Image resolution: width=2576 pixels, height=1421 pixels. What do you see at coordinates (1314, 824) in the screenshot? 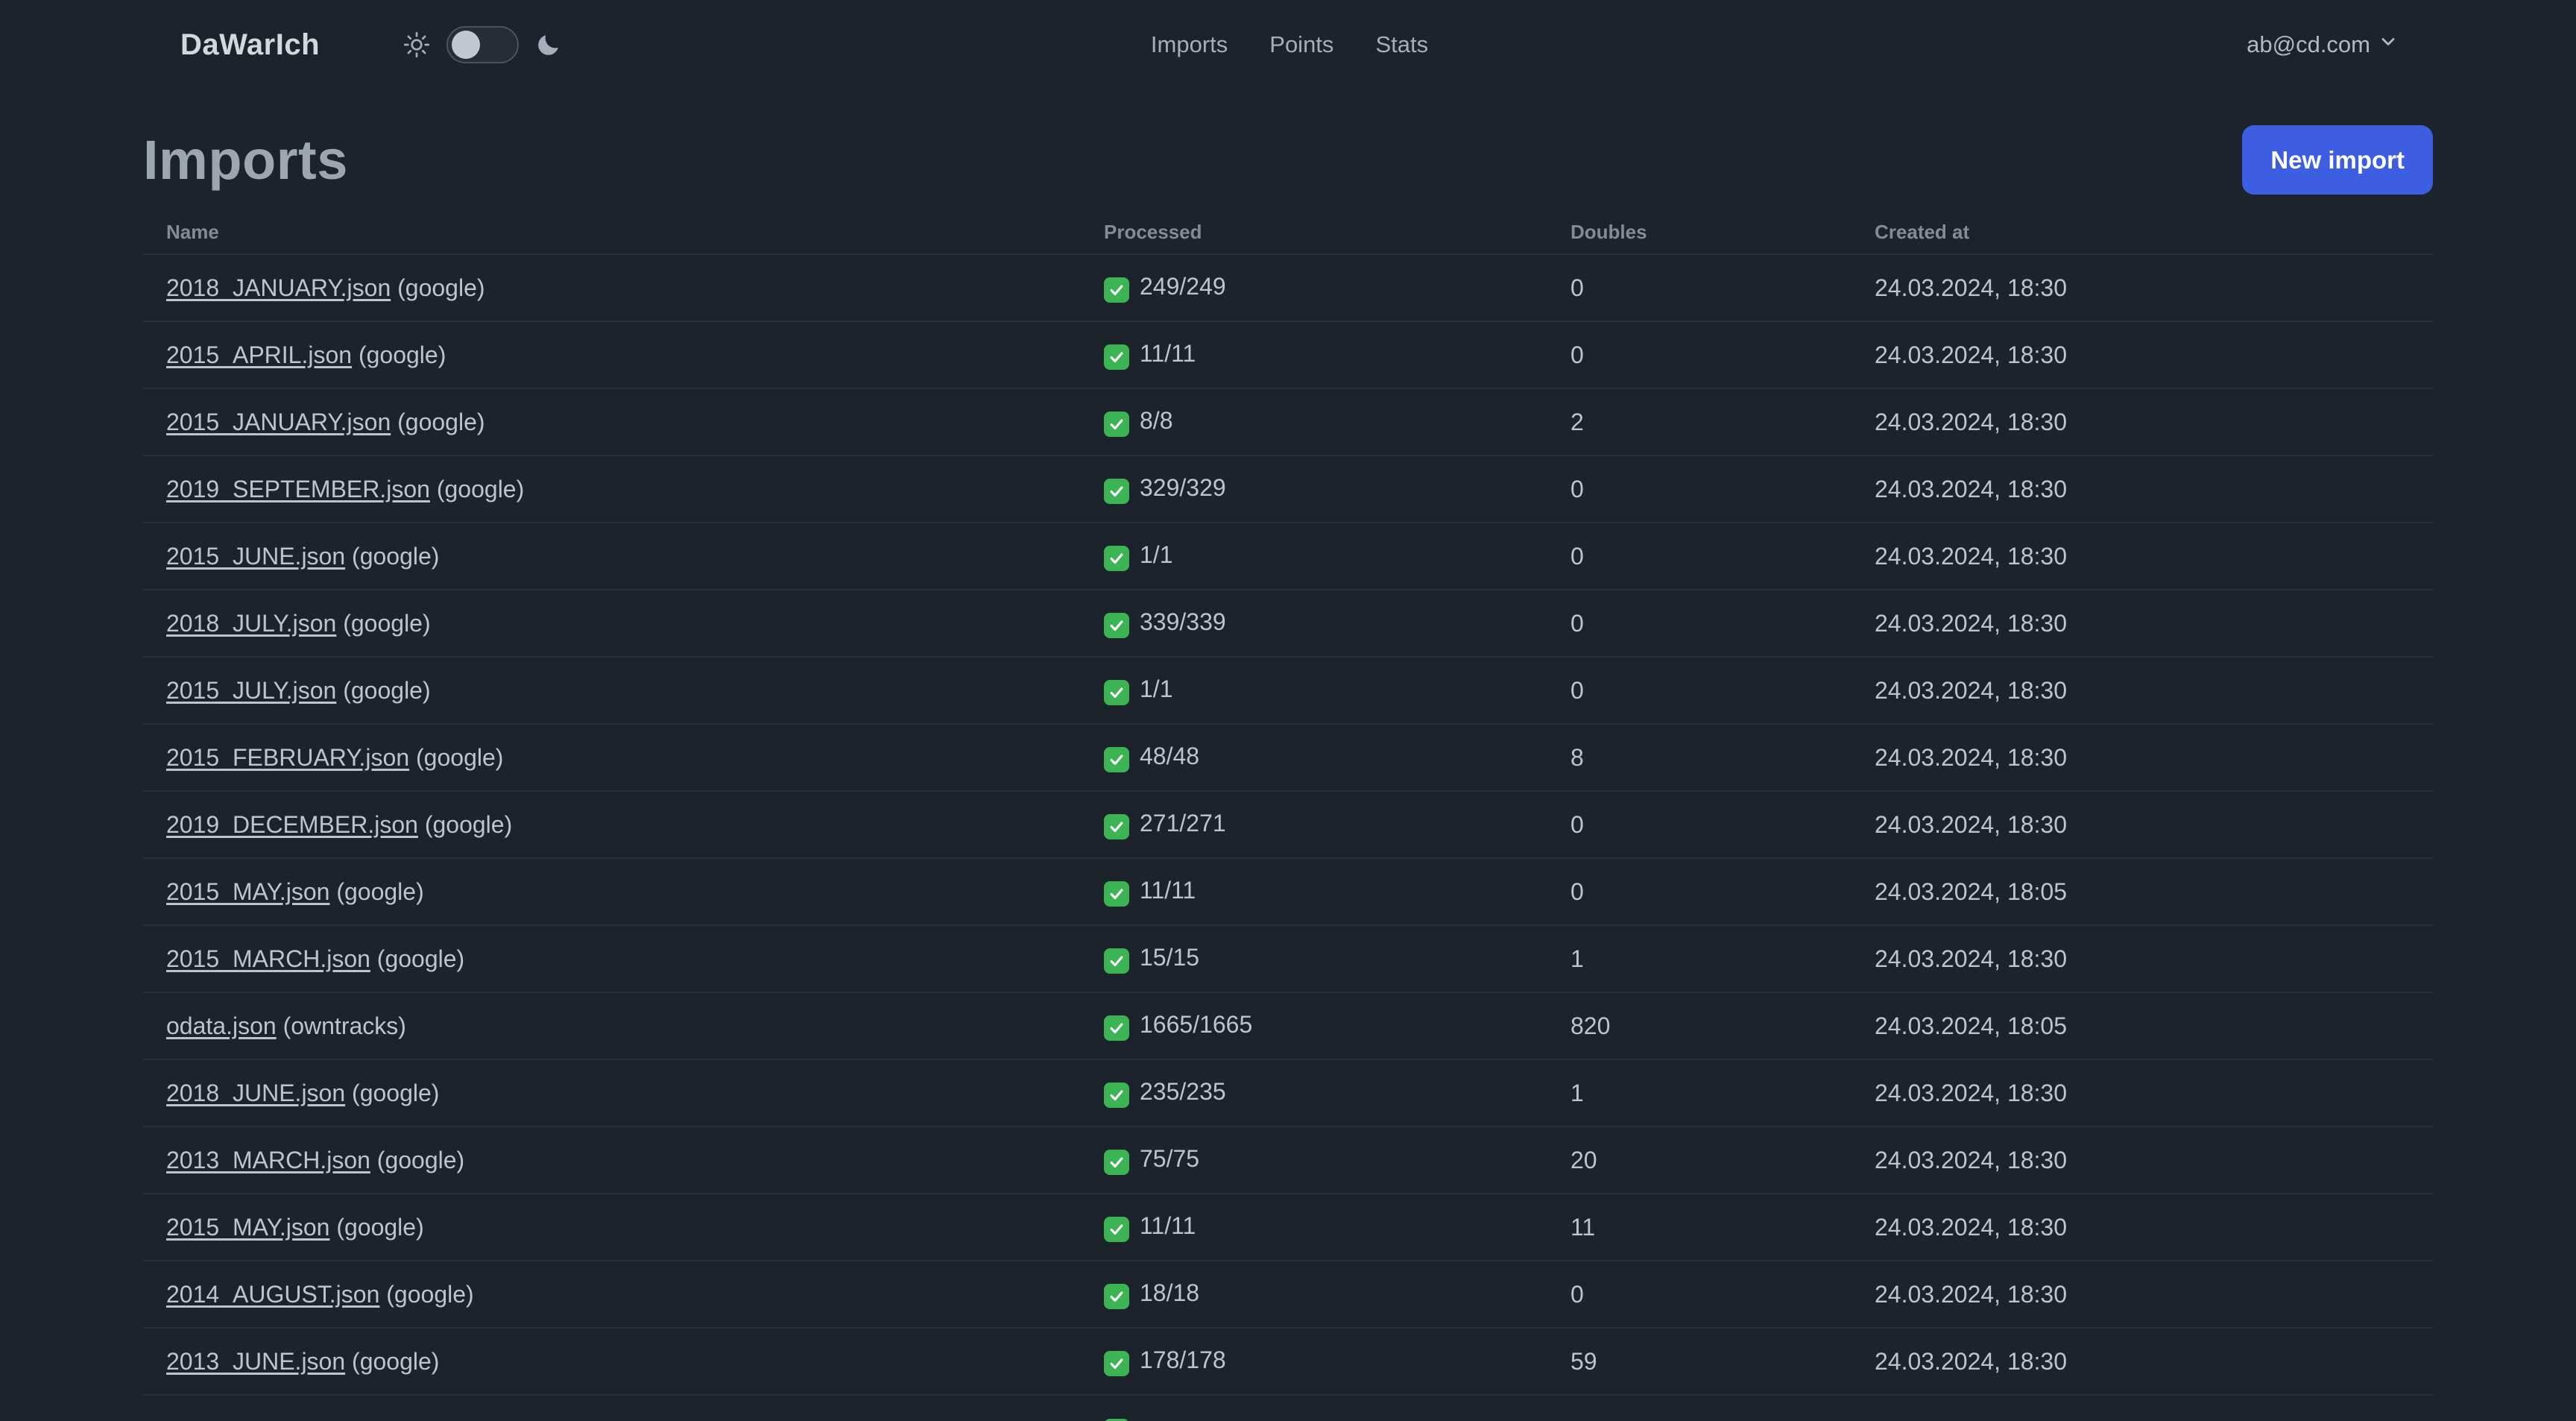
I see `processed-cell: 271/271` at bounding box center [1314, 824].